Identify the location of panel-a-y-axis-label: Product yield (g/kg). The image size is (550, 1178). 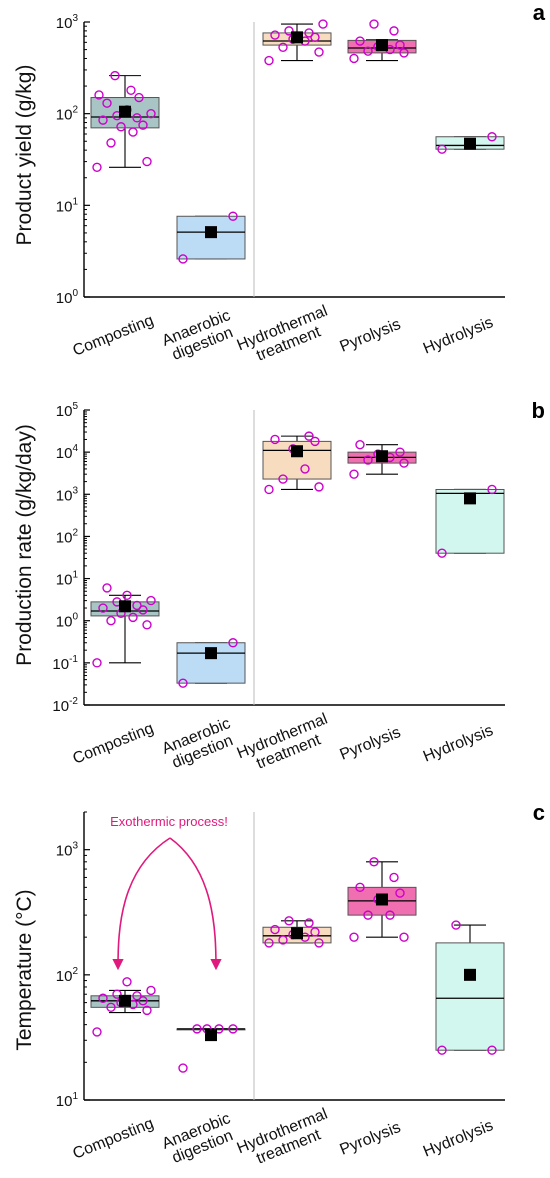
(24, 155).